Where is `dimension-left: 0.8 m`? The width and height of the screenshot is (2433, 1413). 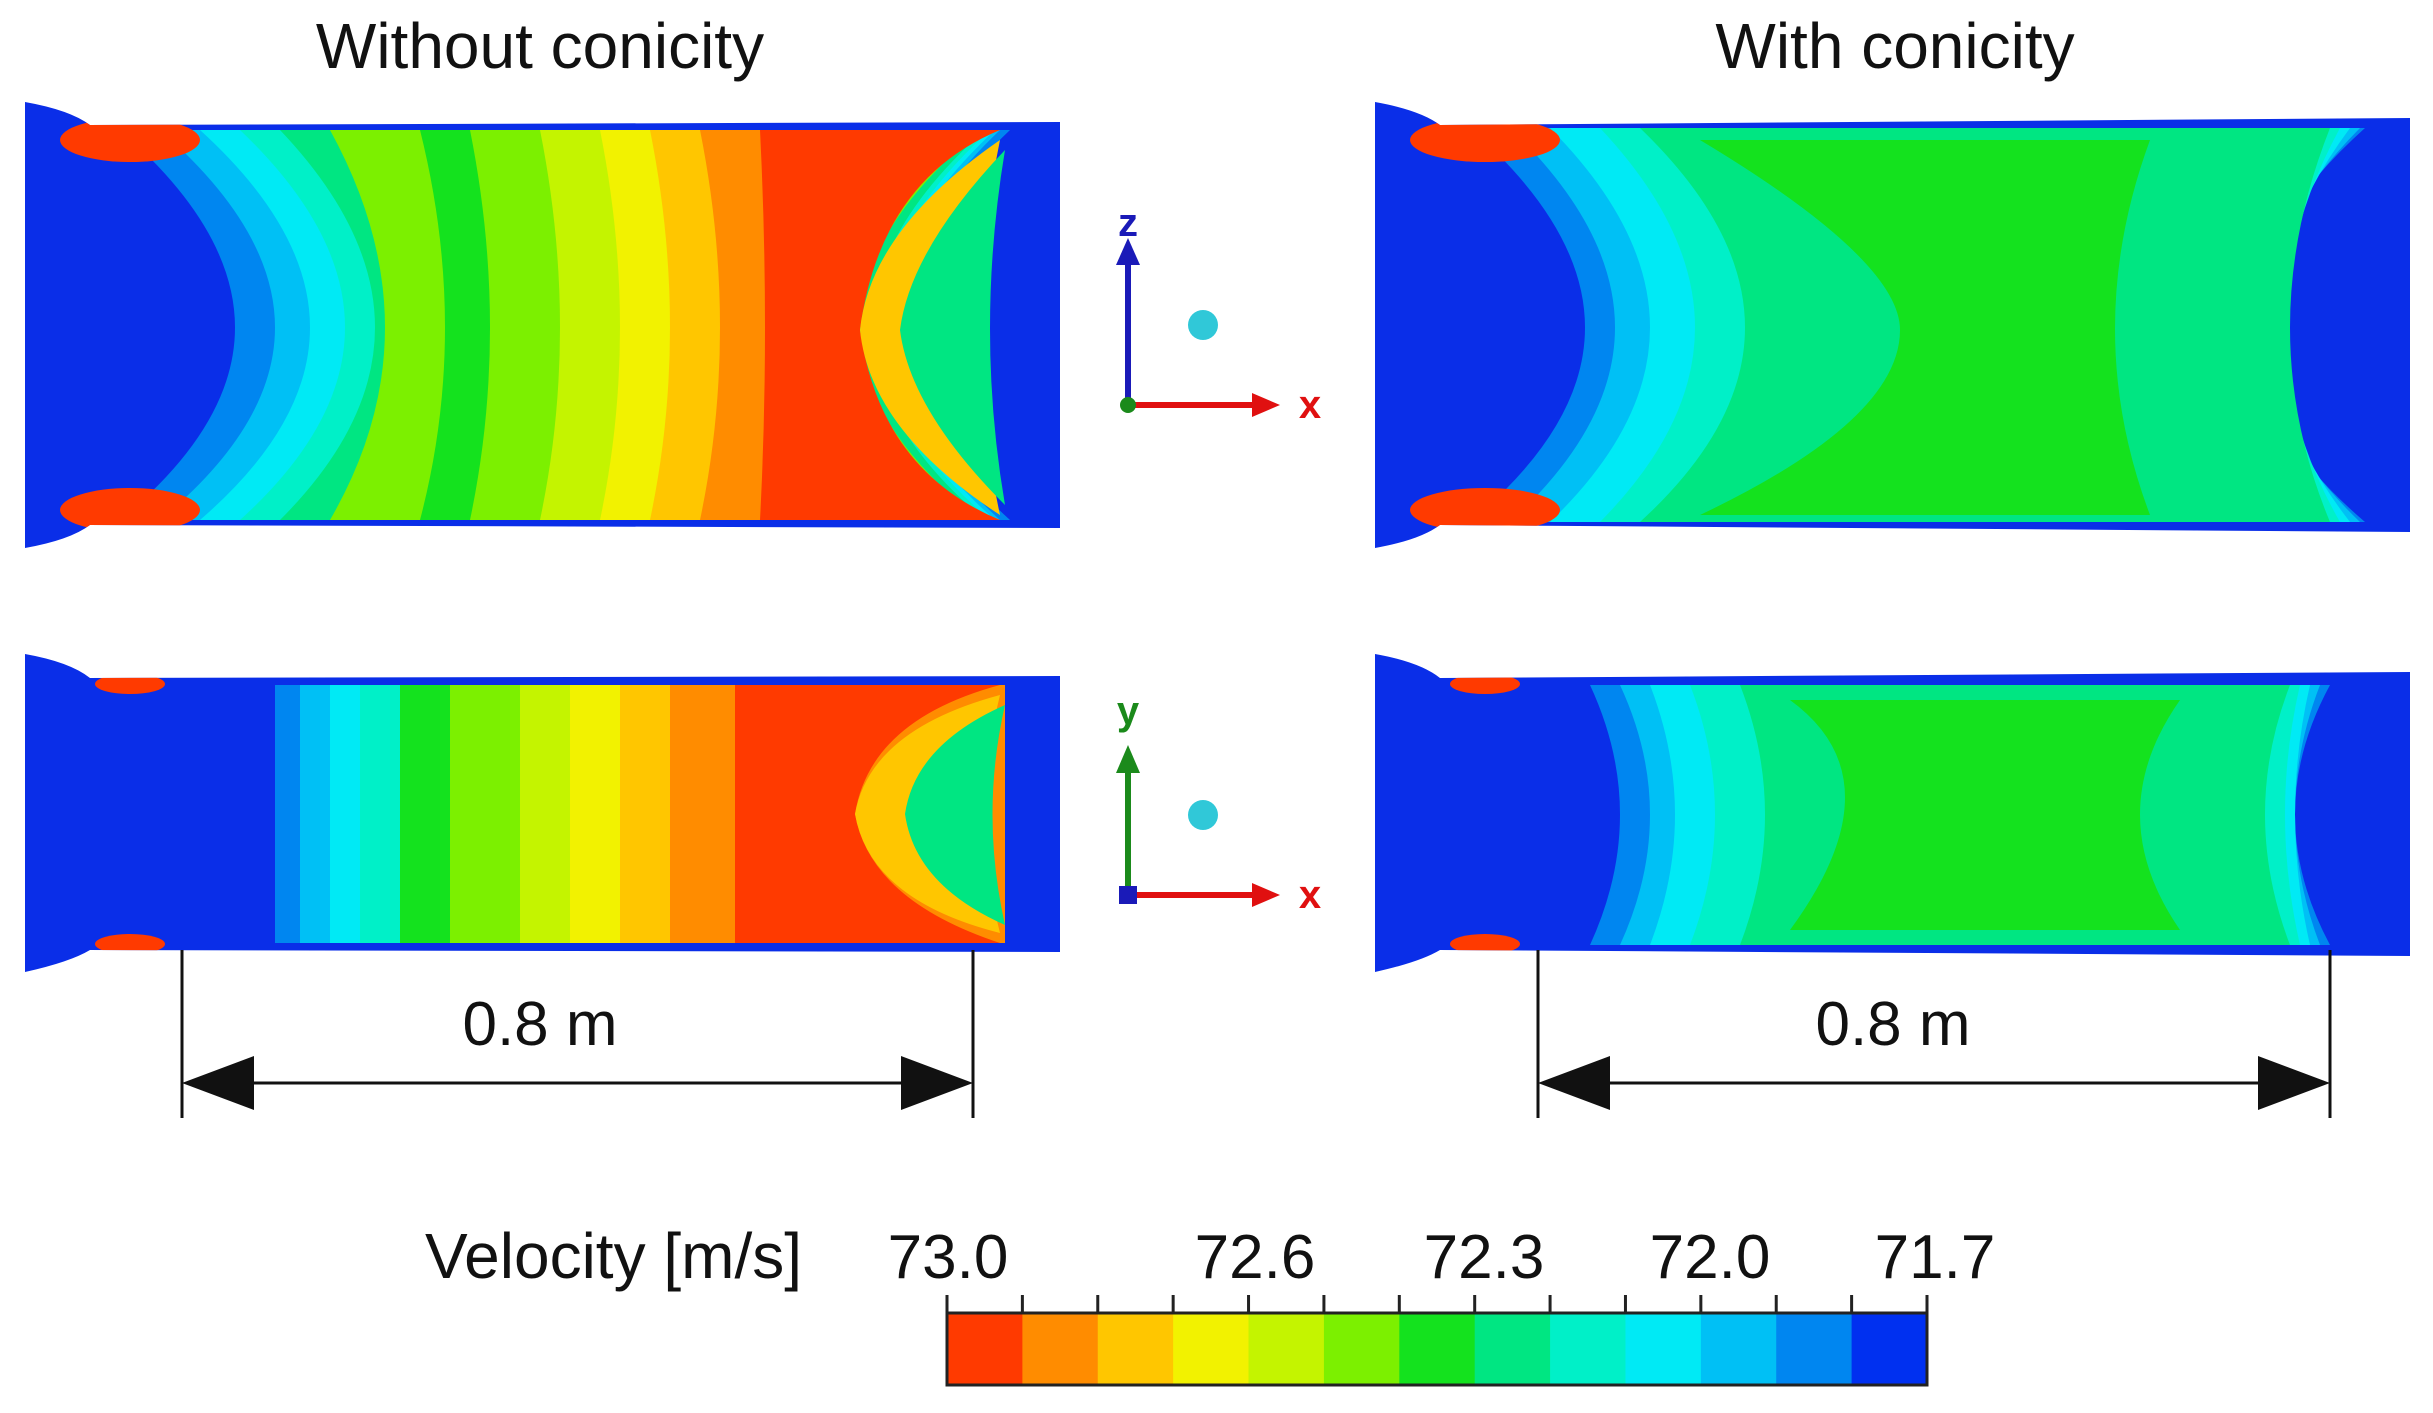 dimension-left: 0.8 m is located at coordinates (577, 1034).